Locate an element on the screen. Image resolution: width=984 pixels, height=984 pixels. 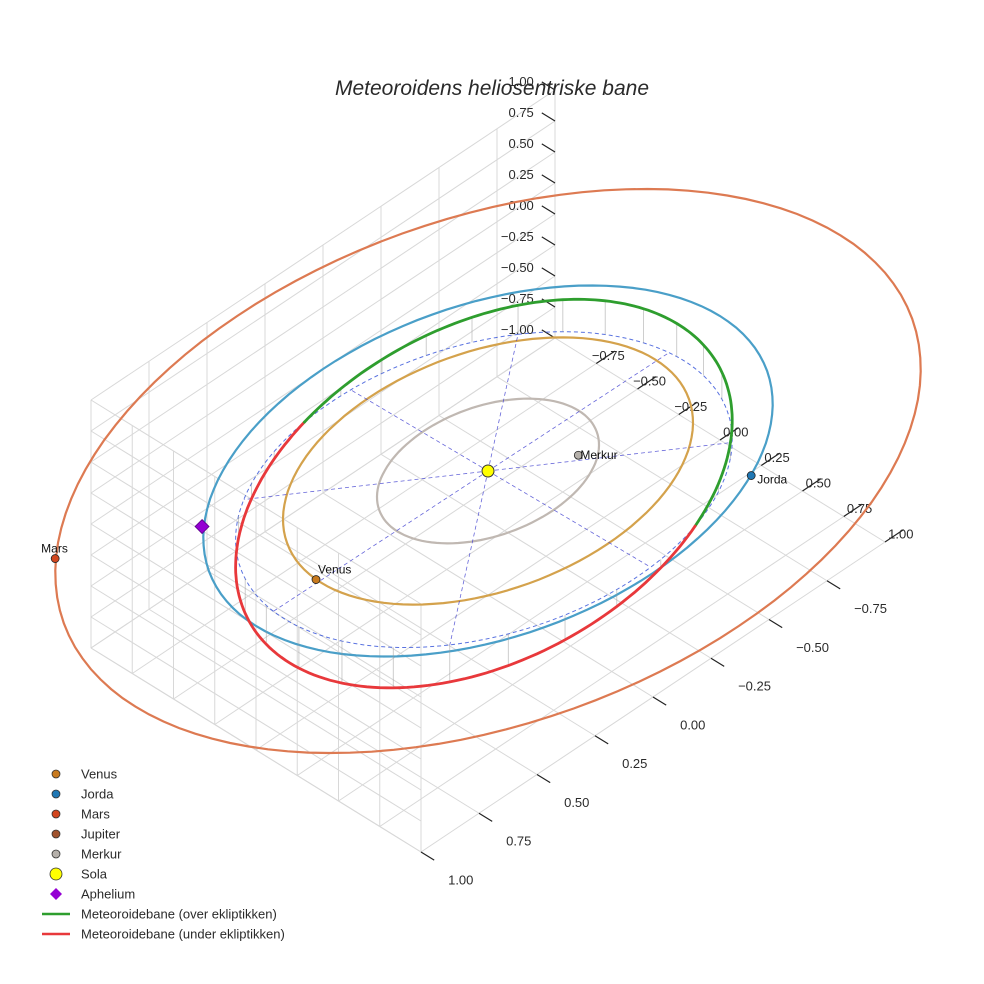
legend-label: Meteoroidebane (under ekliptikken) is located at coordinates (183, 934).